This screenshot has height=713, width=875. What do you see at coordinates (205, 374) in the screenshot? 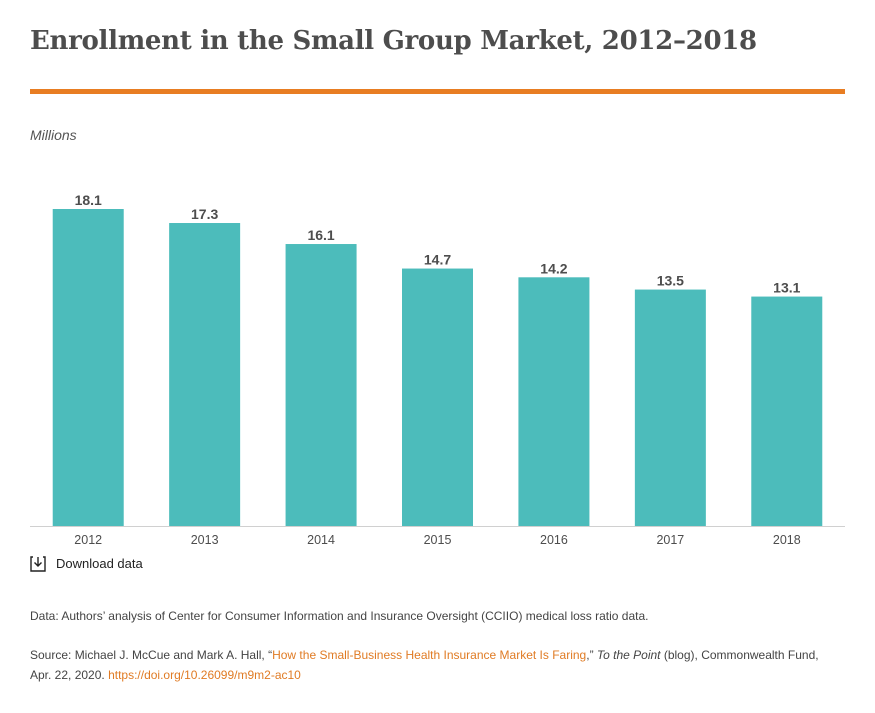
I see `bar-2013` at bounding box center [205, 374].